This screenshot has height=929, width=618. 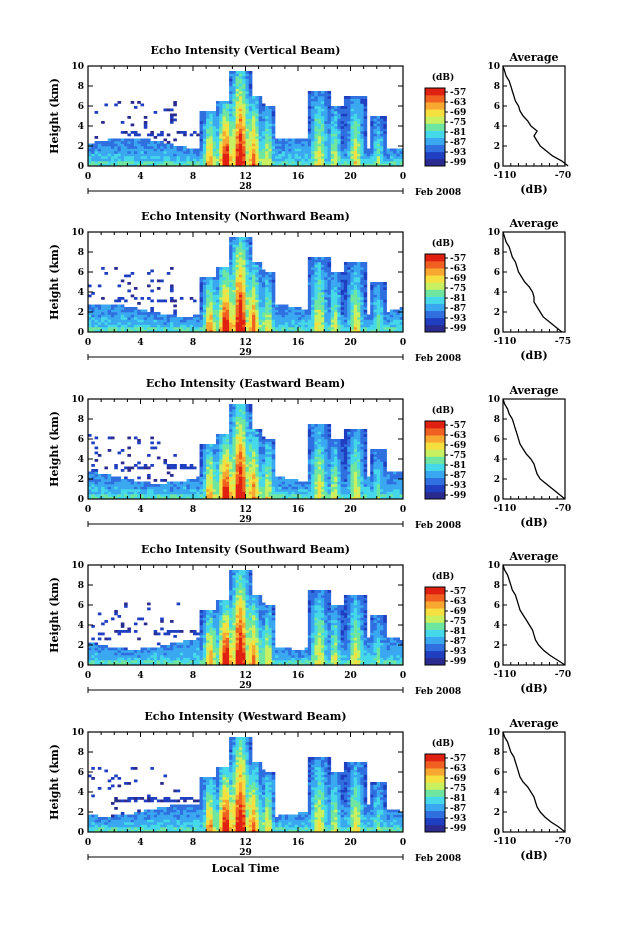 What do you see at coordinates (81, 333) in the screenshot?
I see `y-tick-label: 0` at bounding box center [81, 333].